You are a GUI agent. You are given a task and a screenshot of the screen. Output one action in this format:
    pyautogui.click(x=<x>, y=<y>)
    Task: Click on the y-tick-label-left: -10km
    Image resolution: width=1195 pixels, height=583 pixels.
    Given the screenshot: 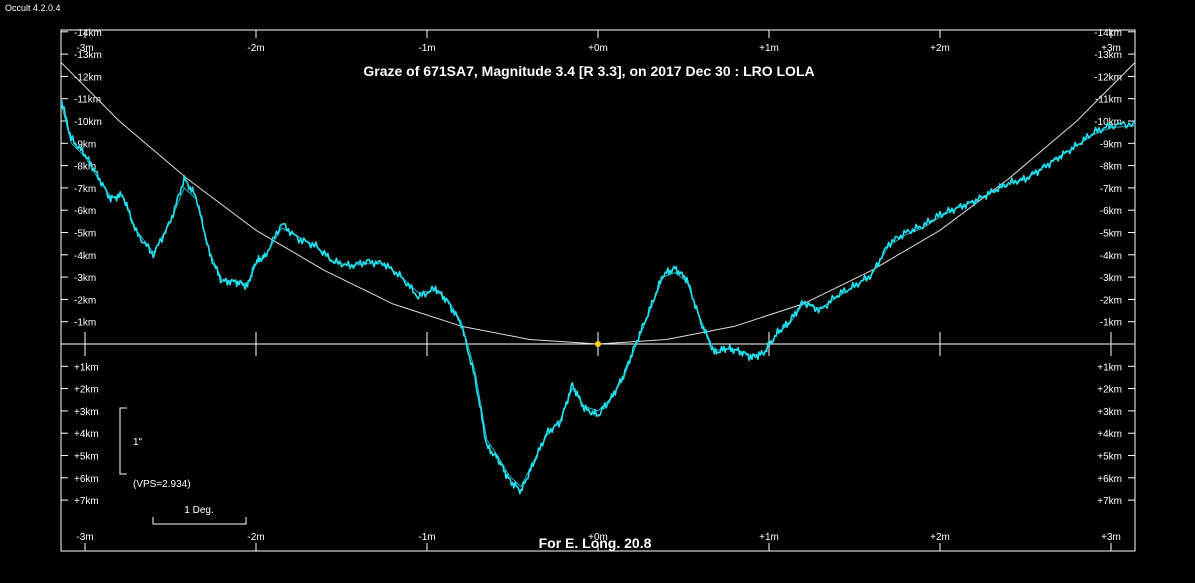 What is the action you would take?
    pyautogui.click(x=88, y=122)
    